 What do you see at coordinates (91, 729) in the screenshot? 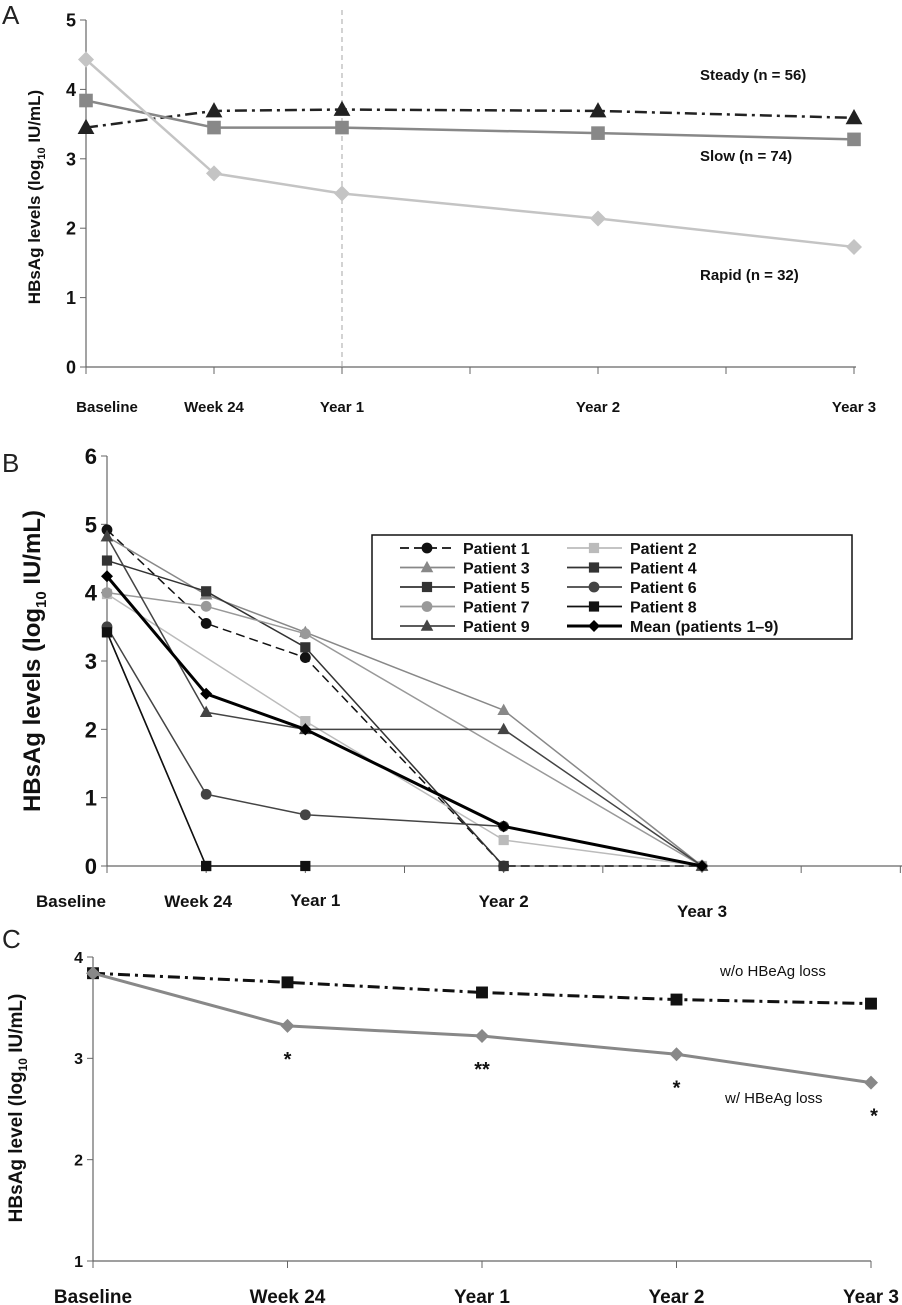
I see `y-tick-label: 2` at bounding box center [91, 729].